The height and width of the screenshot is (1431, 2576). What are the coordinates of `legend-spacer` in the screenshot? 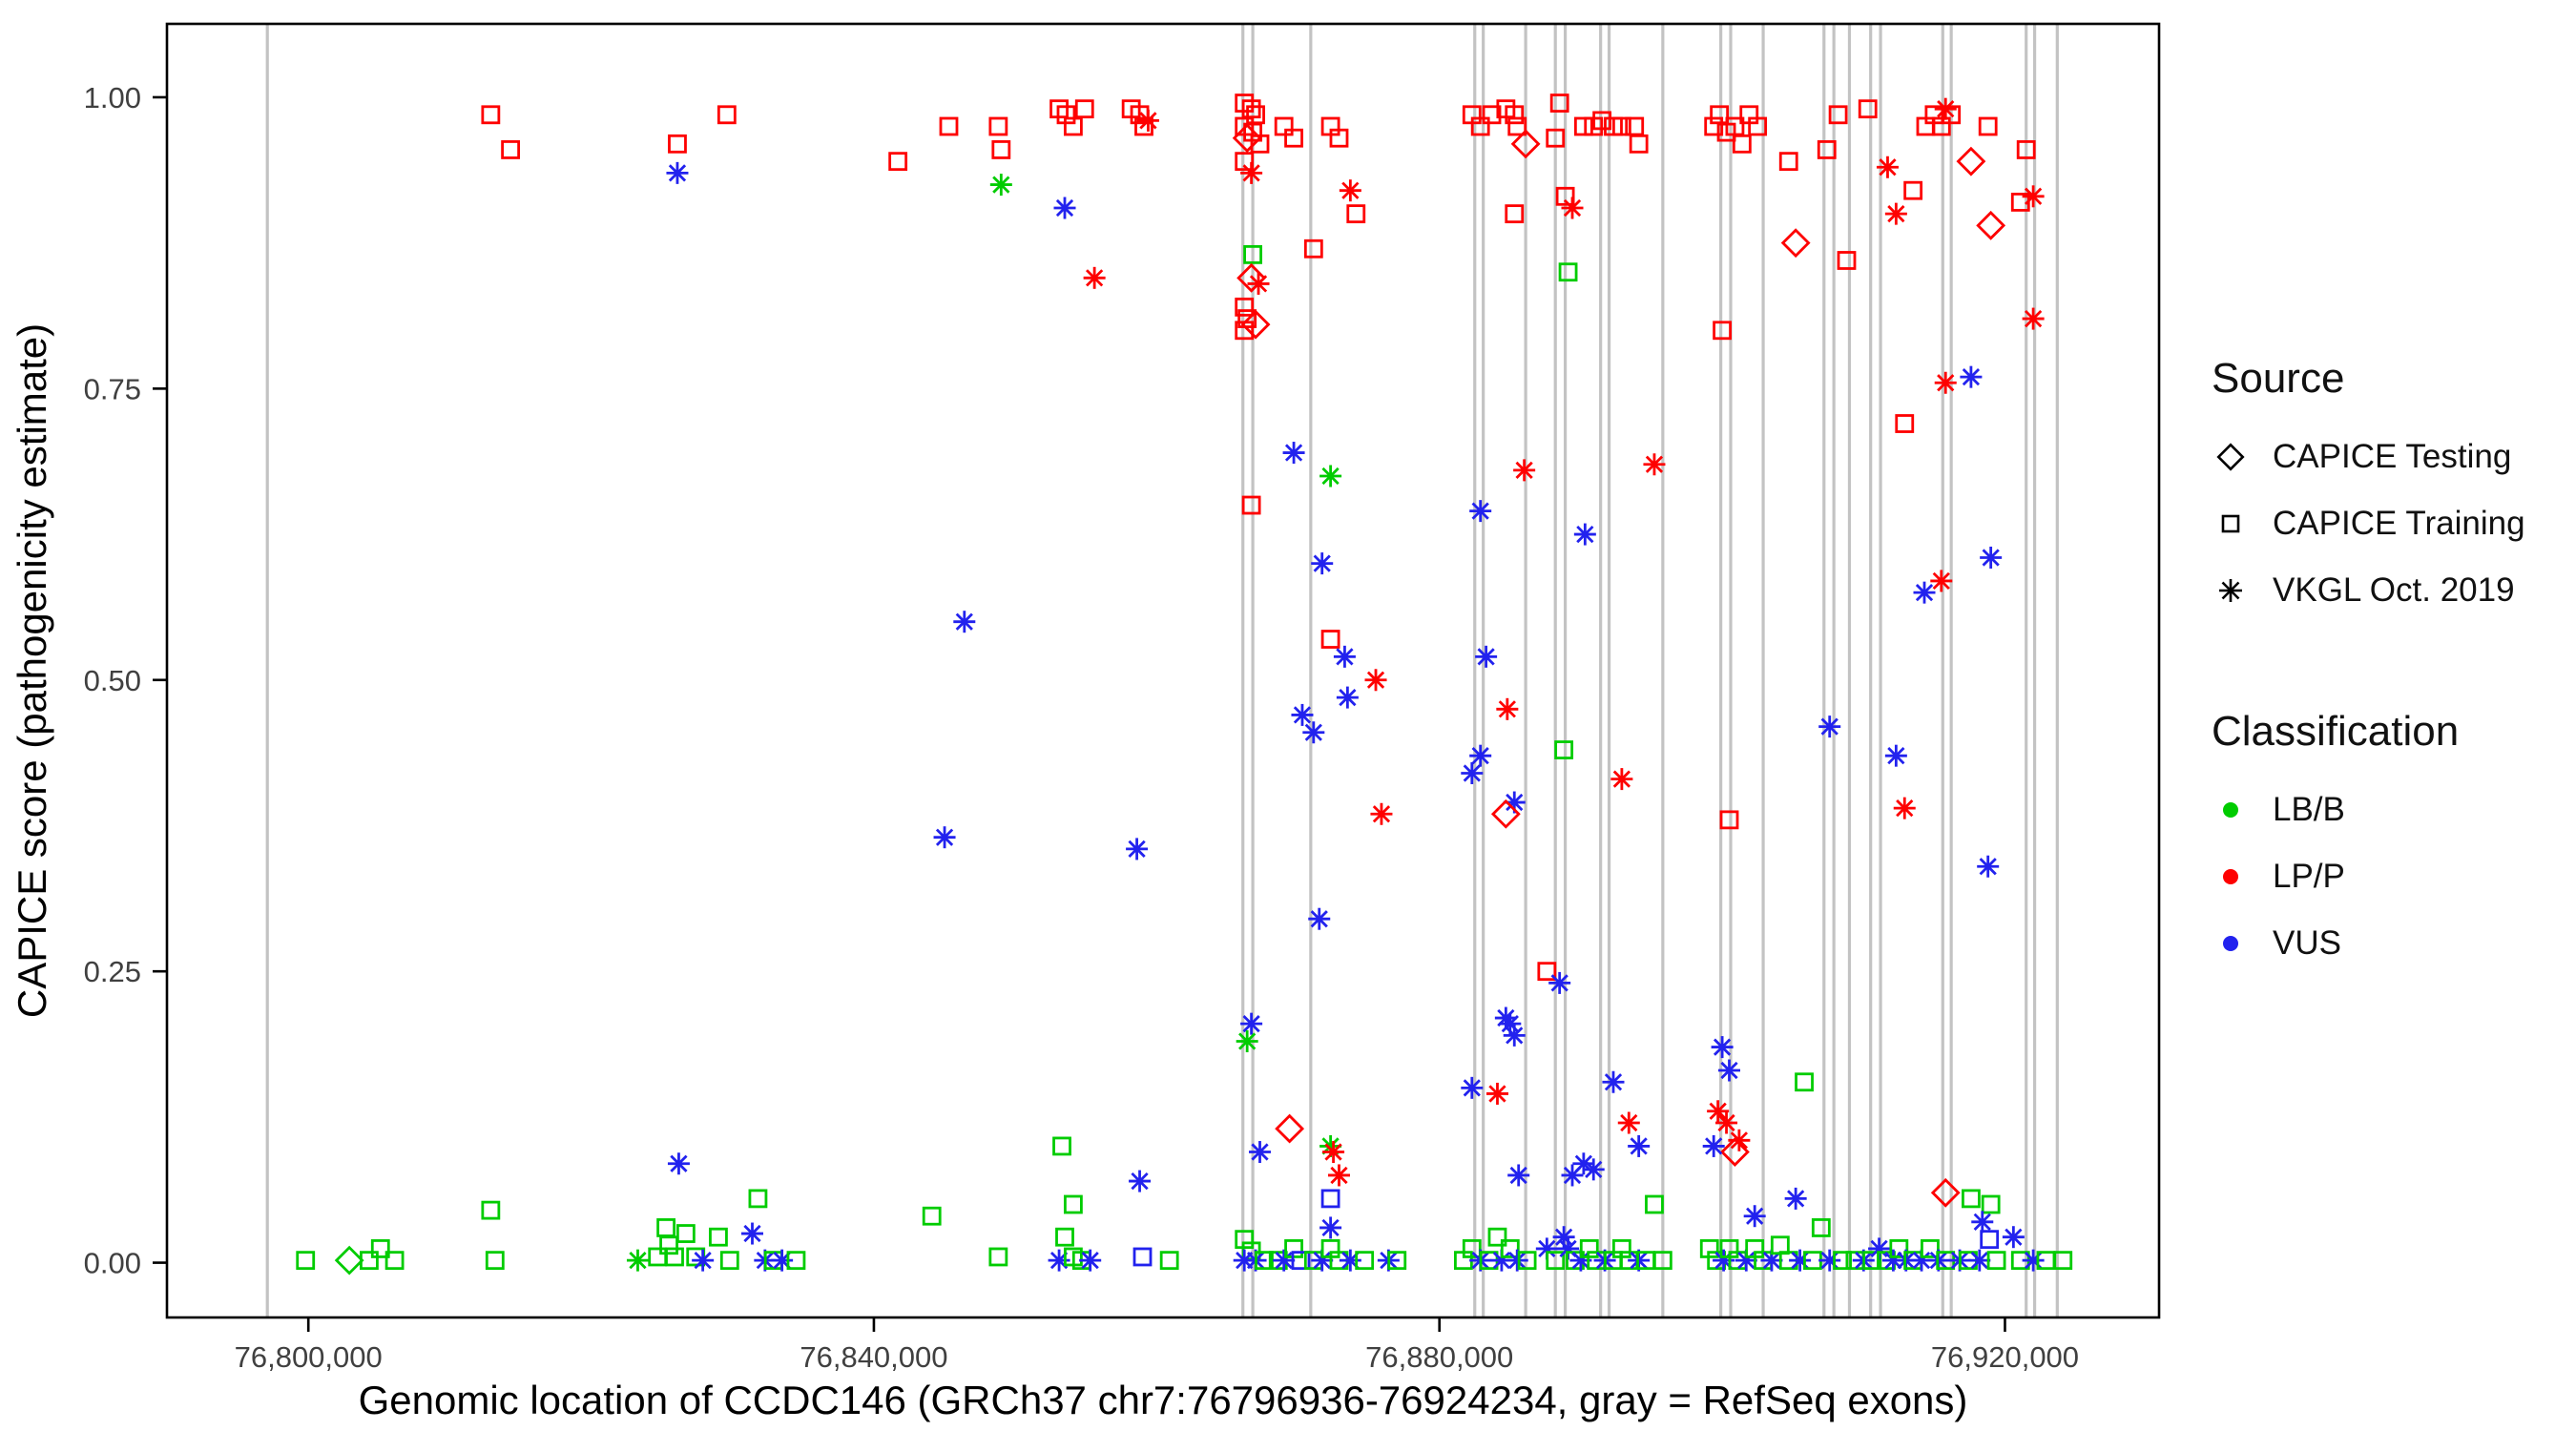 It's located at (2388, 671).